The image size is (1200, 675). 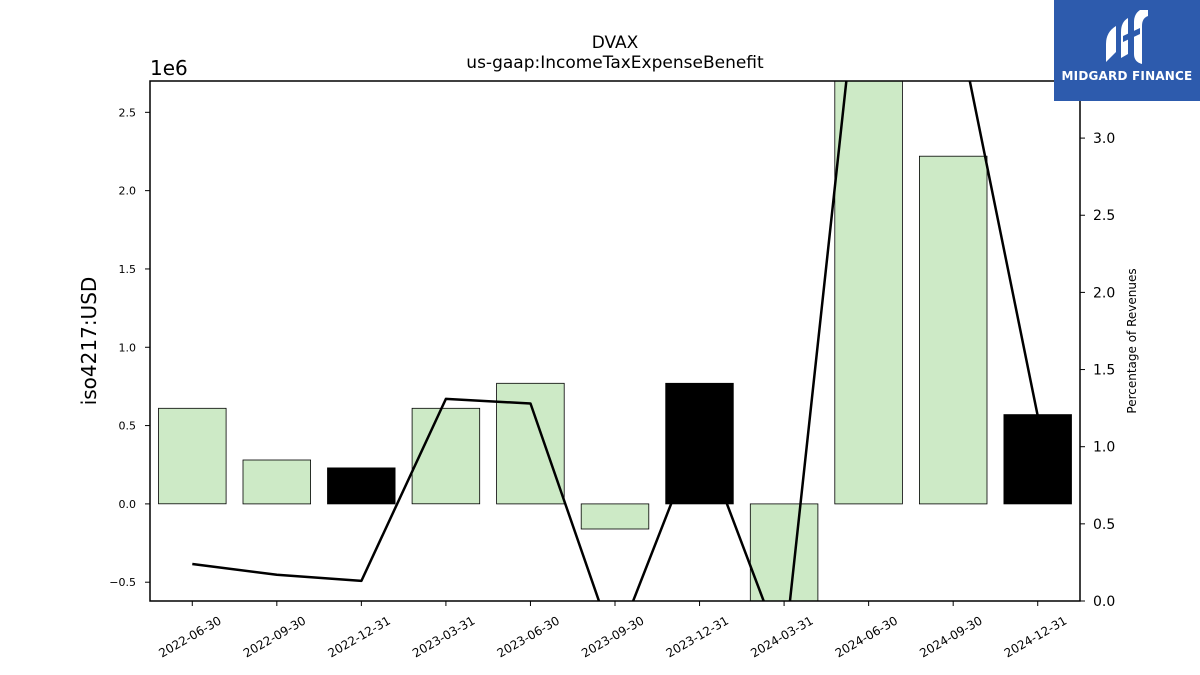 What do you see at coordinates (615, 43) in the screenshot?
I see `chart-title: DVAX` at bounding box center [615, 43].